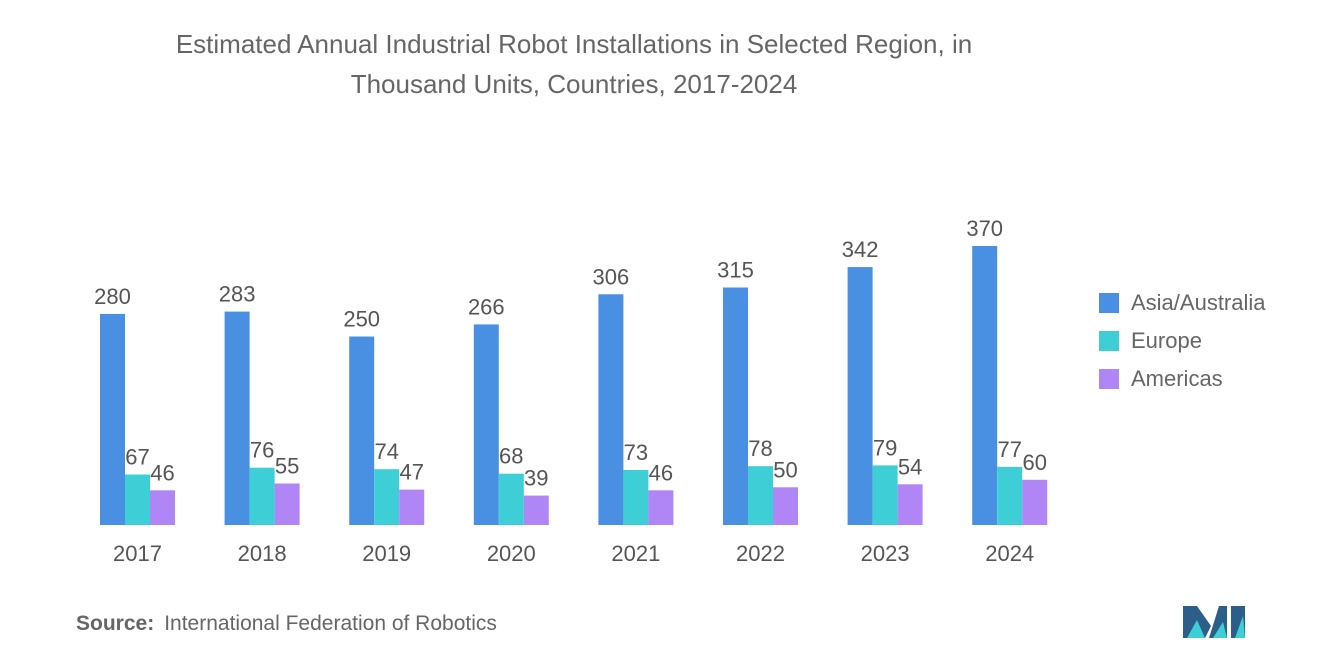  I want to click on data-label-asia-australia-2022: 315, so click(735, 270).